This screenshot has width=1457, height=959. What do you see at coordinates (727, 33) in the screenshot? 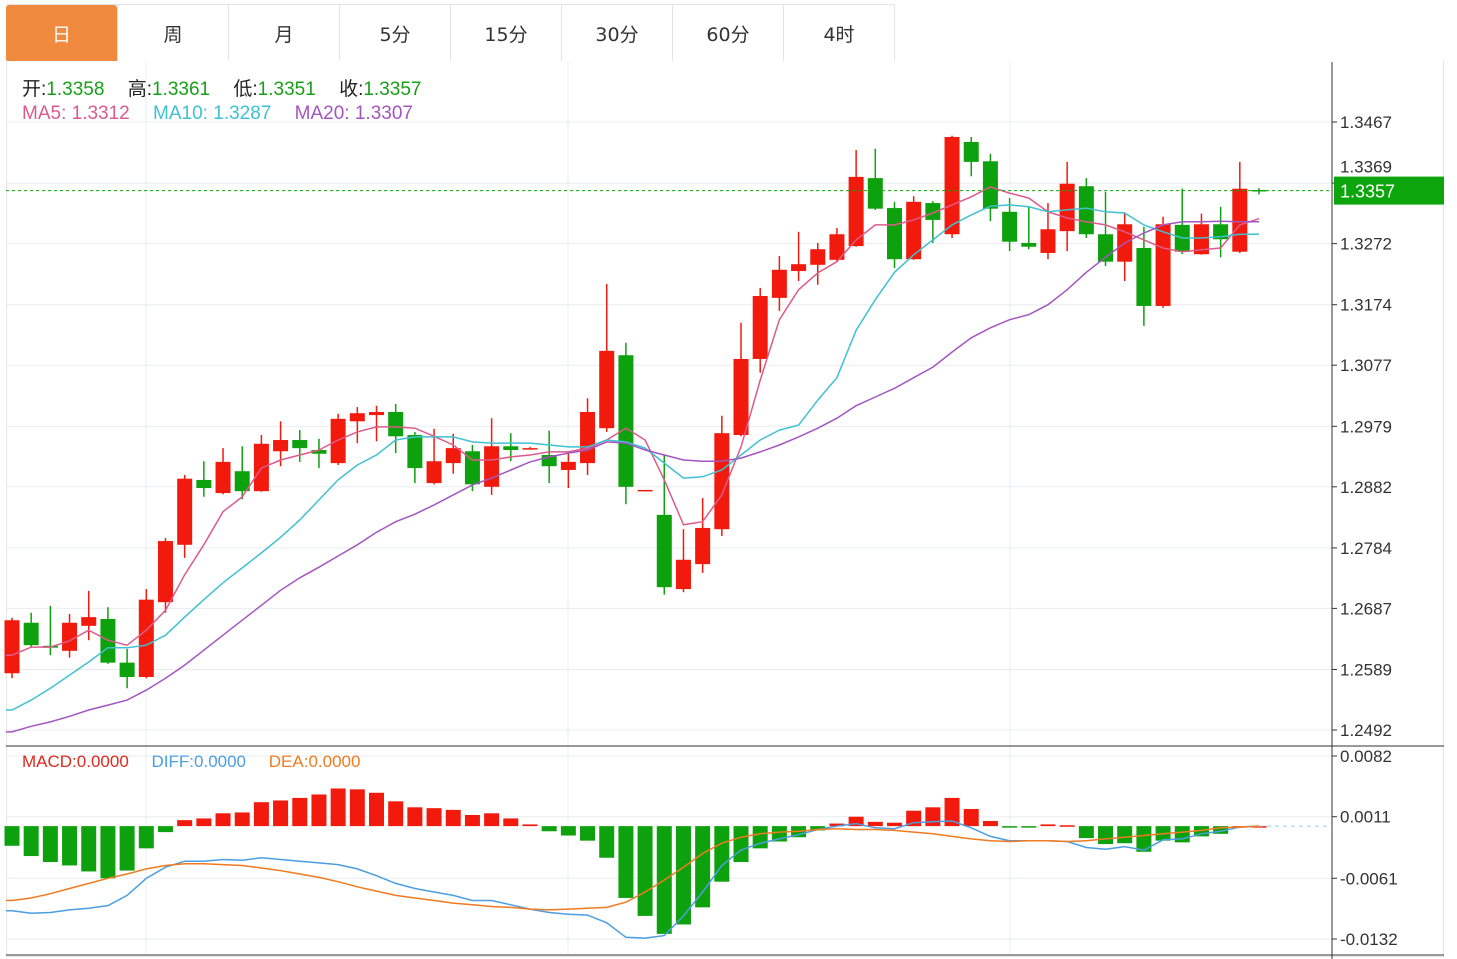
I see `tab-60min: 60分` at bounding box center [727, 33].